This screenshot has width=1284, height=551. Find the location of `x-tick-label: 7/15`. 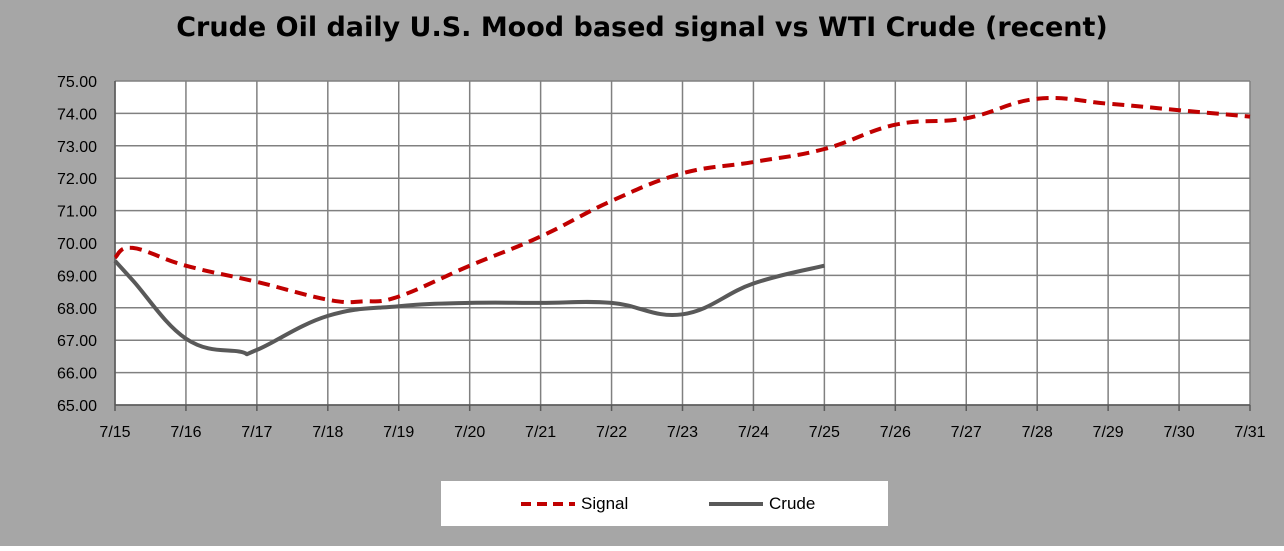

x-tick-label: 7/15 is located at coordinates (114, 432).